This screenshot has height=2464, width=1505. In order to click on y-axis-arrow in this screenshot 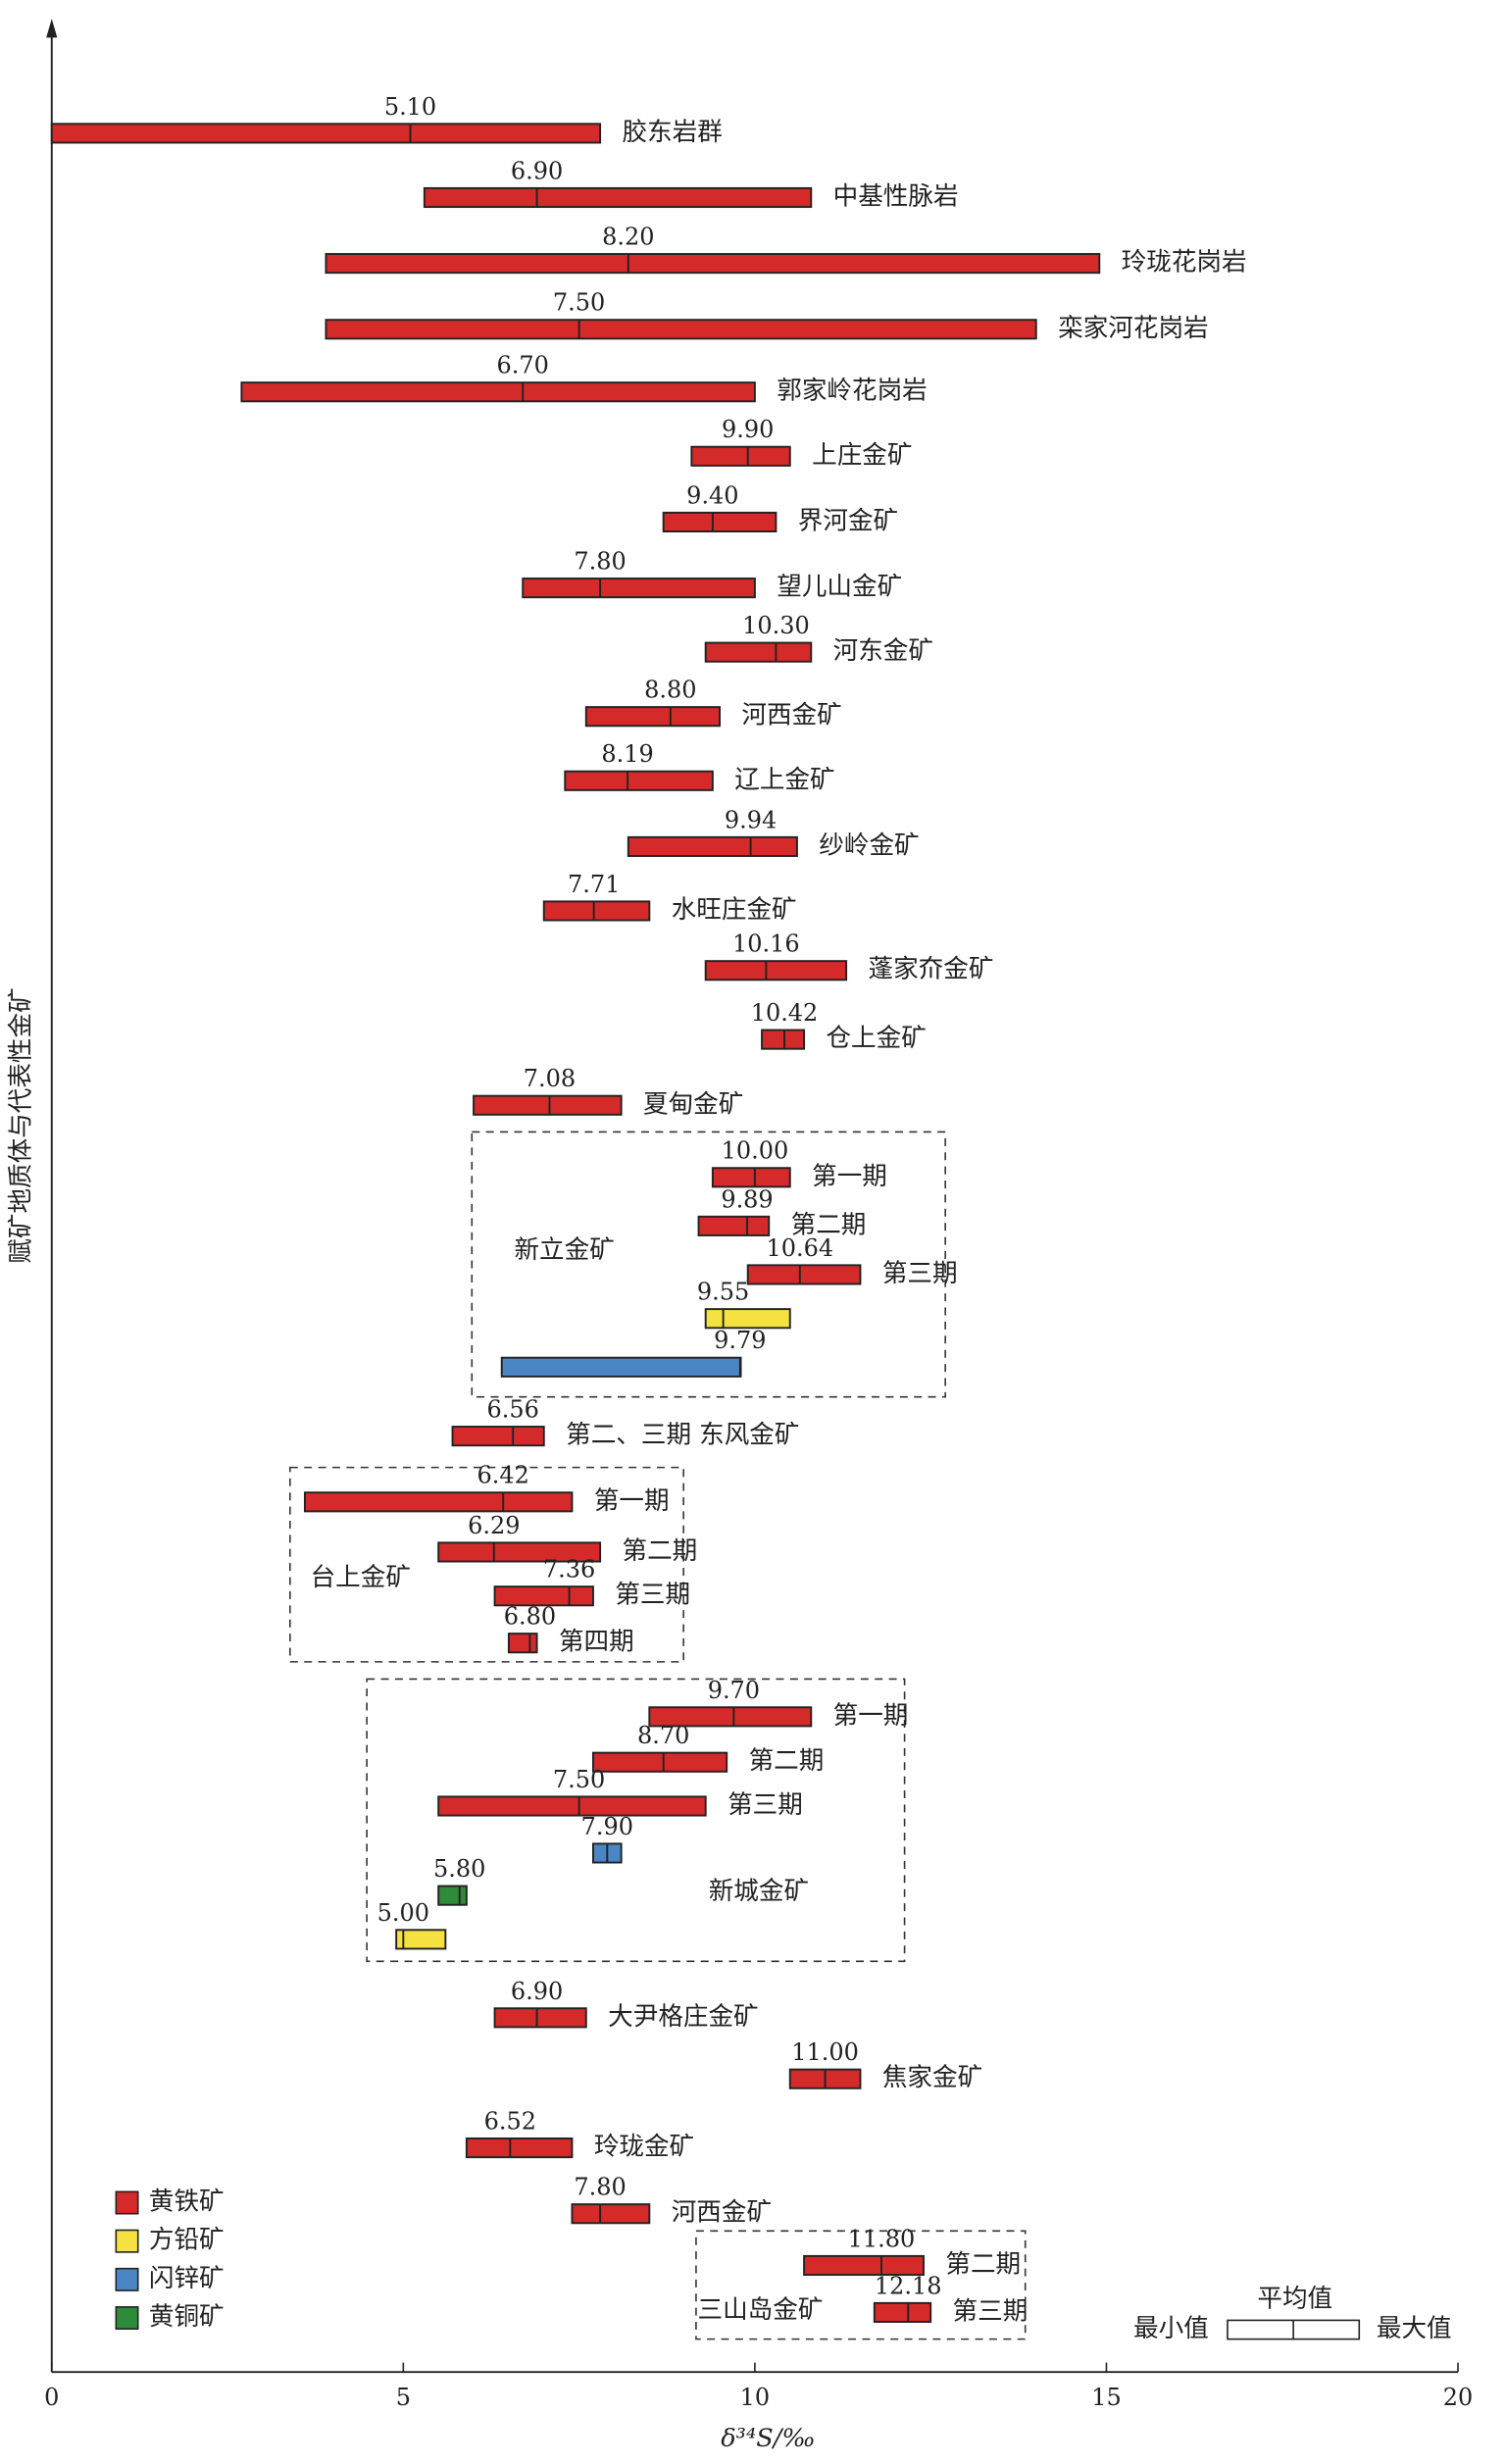, I will do `click(52, 28)`.